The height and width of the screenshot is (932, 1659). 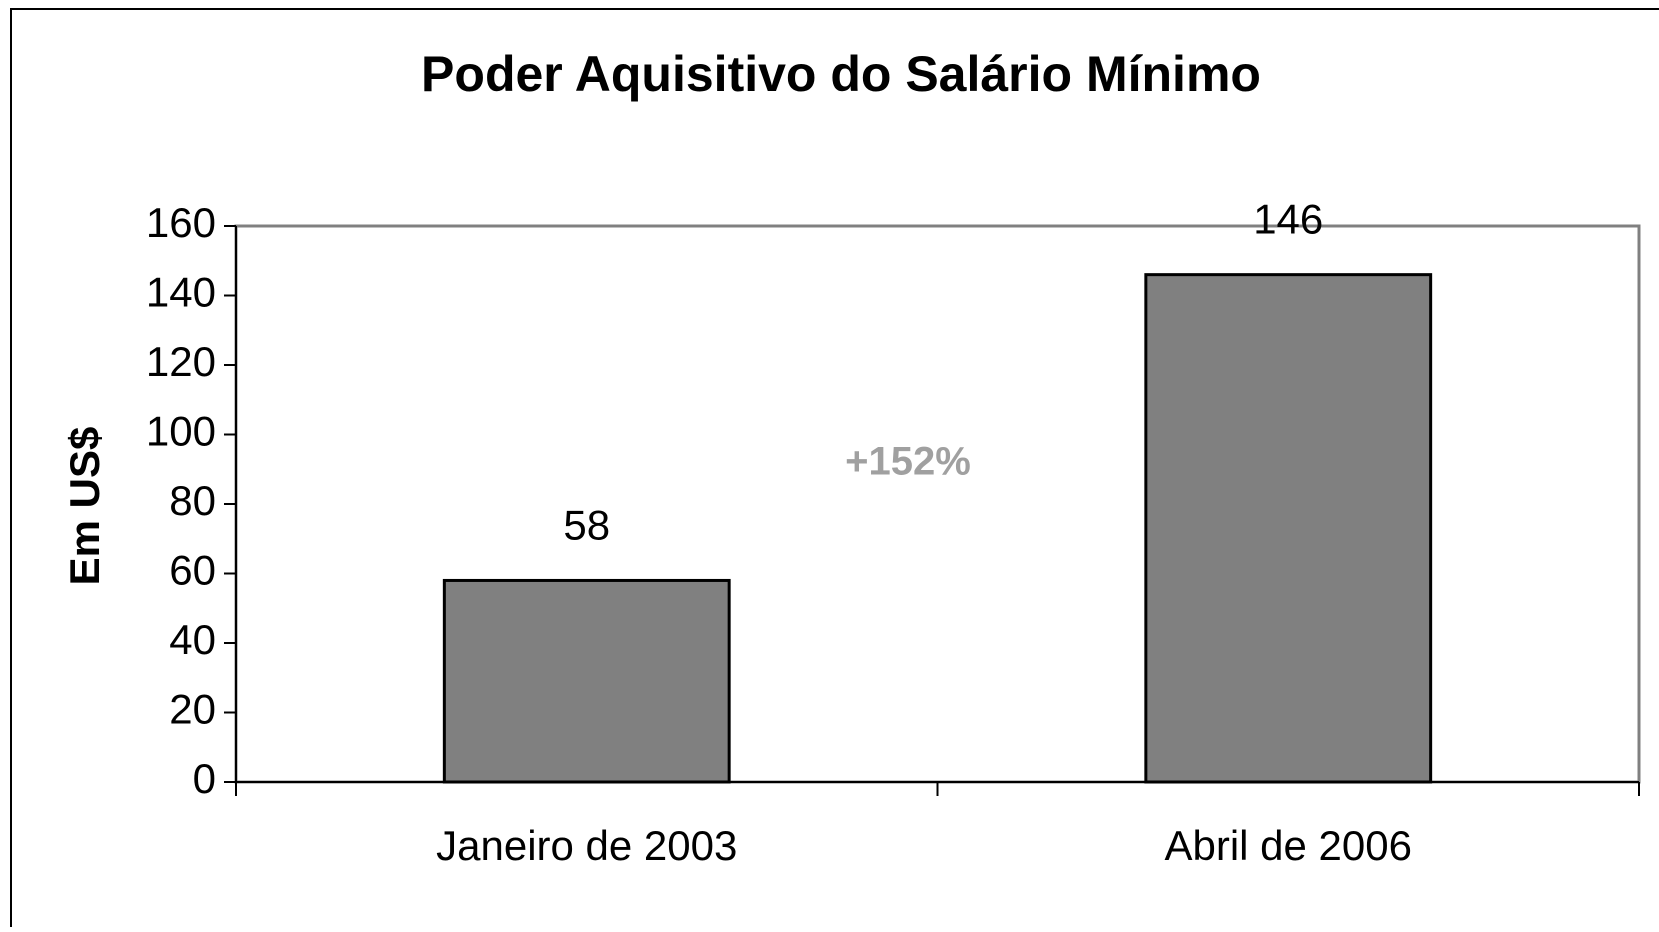 I want to click on y-axis-label: Em US$, so click(x=84, y=506).